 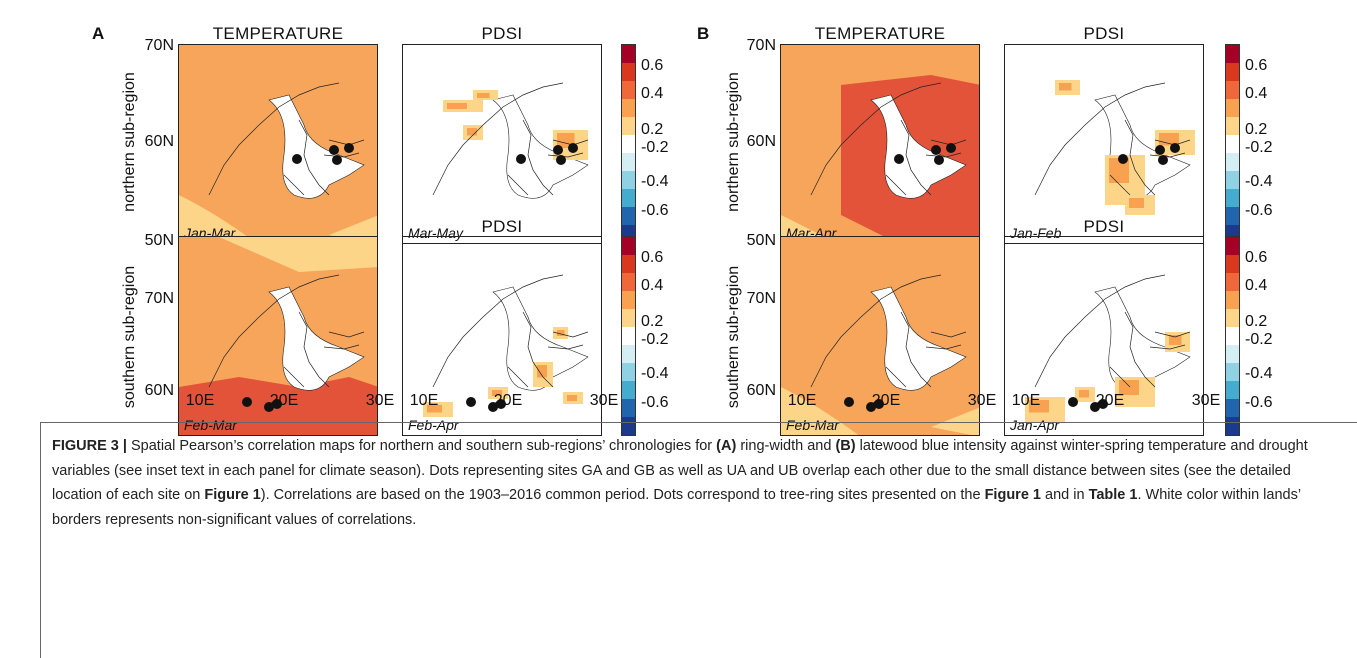 I want to click on caption-text-2: ring-width and, so click(x=786, y=446).